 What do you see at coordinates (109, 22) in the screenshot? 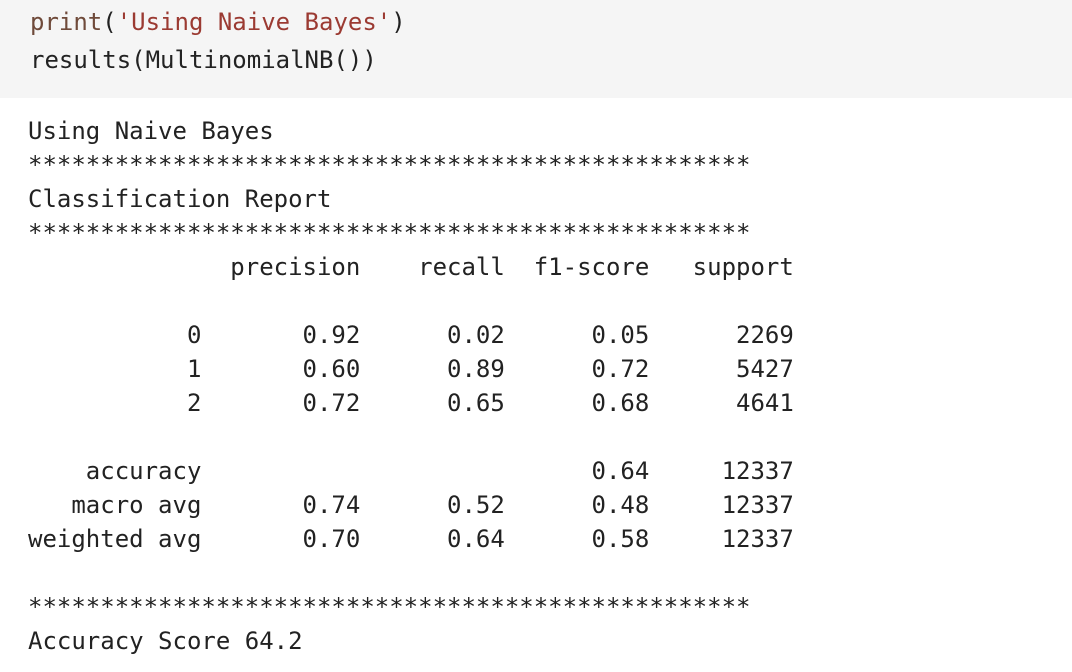
I see `open-paren: (` at bounding box center [109, 22].